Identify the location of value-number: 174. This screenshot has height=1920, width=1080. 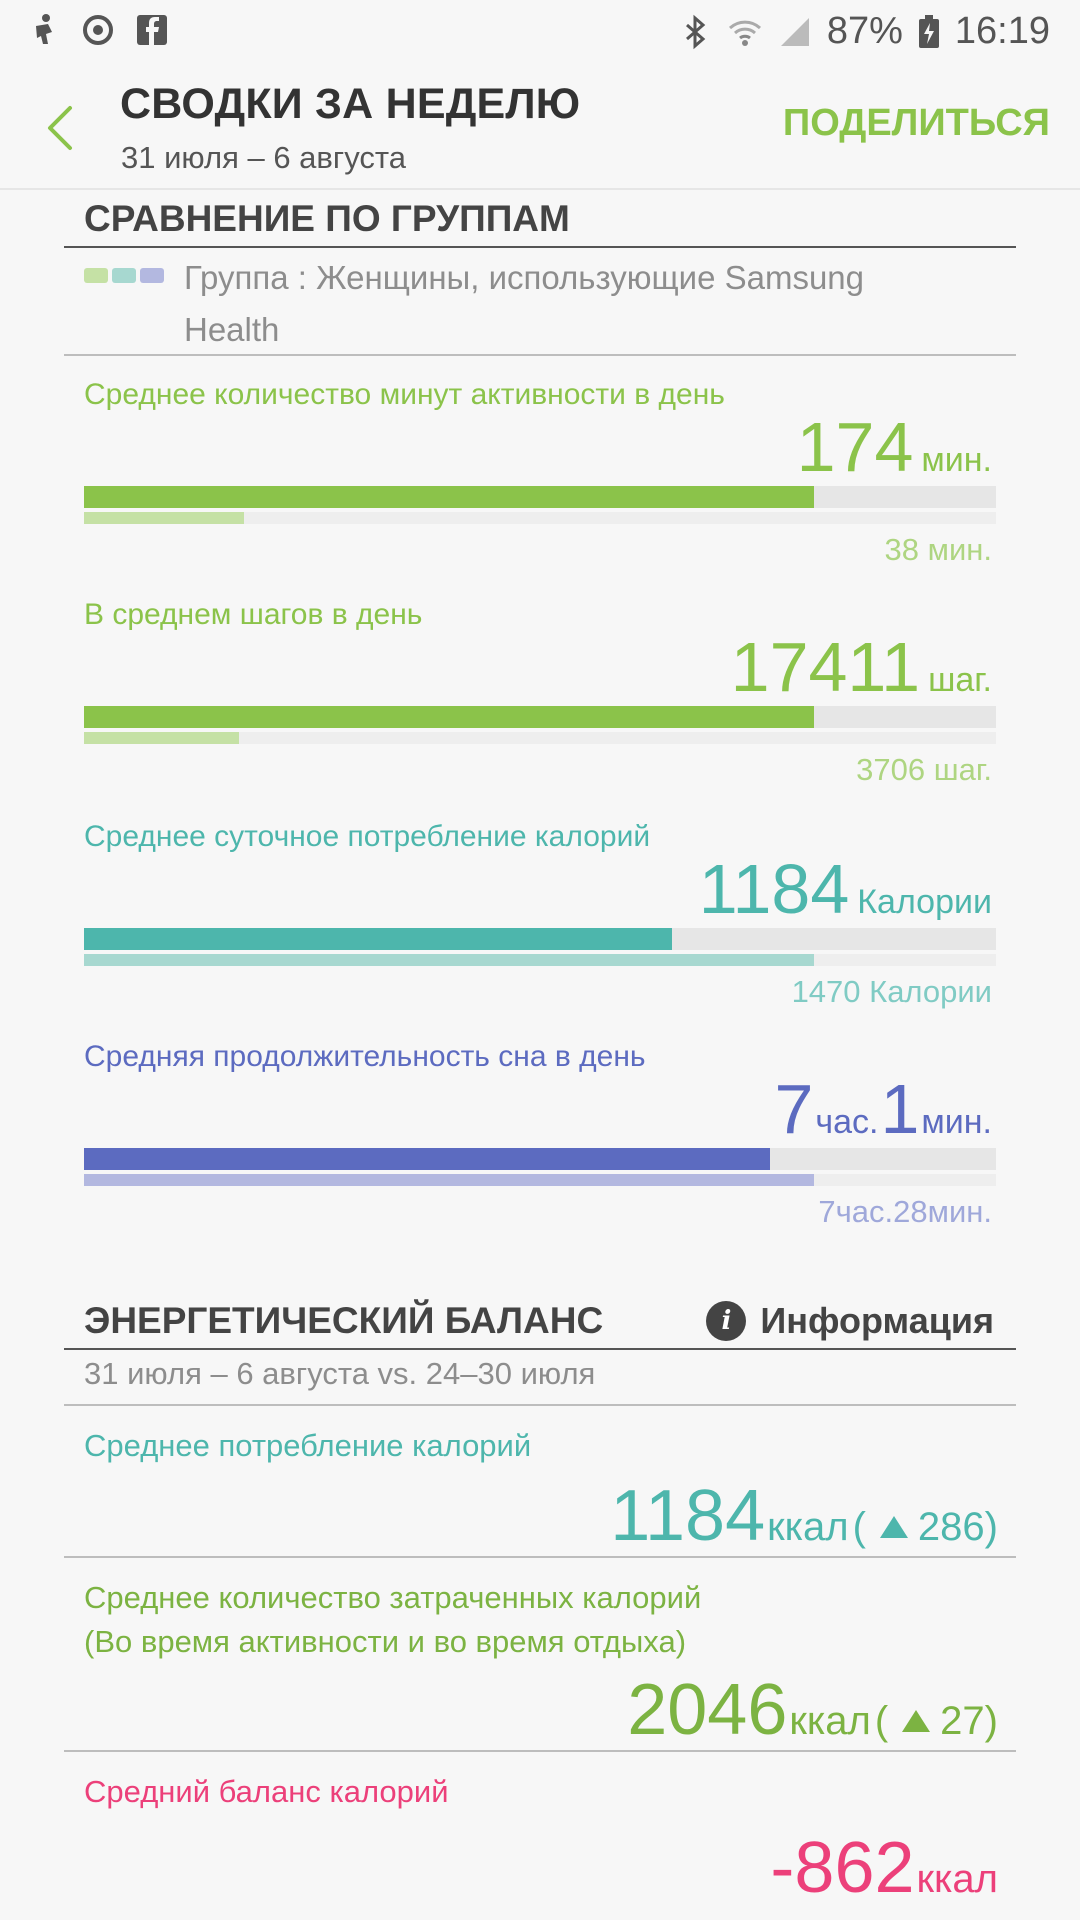
(855, 447).